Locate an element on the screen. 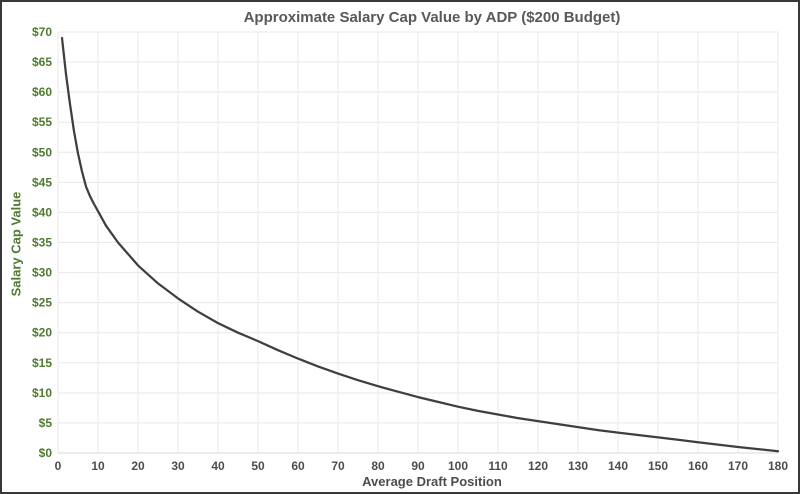 The image size is (800, 494). y-tick-label: $20 is located at coordinates (42, 333).